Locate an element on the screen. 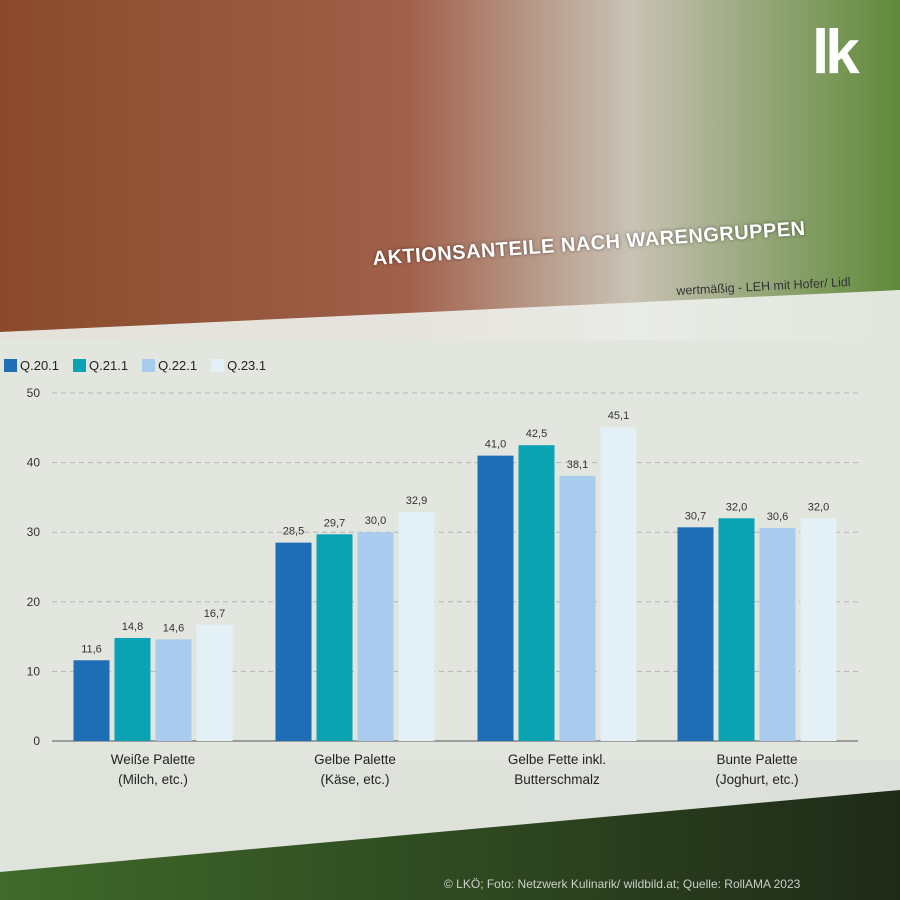 The height and width of the screenshot is (900, 900). data-label: 32,9 is located at coordinates (416, 501).